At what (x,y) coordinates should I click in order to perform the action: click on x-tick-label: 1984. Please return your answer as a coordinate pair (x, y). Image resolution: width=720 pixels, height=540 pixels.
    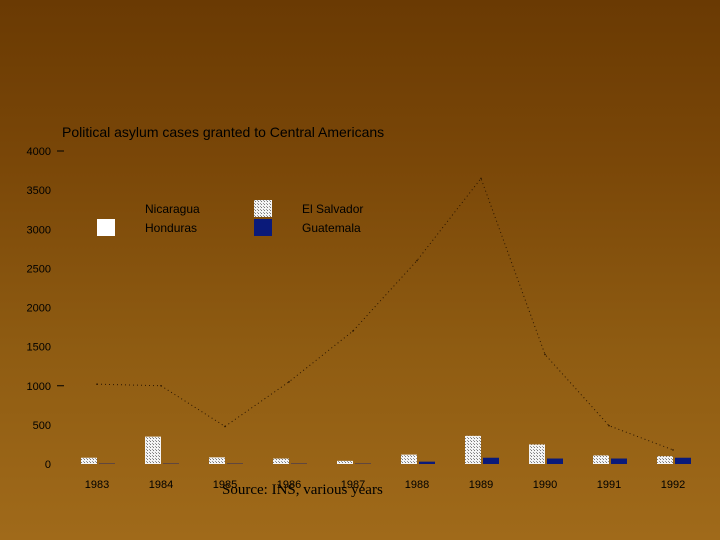
    Looking at the image, I should click on (161, 485).